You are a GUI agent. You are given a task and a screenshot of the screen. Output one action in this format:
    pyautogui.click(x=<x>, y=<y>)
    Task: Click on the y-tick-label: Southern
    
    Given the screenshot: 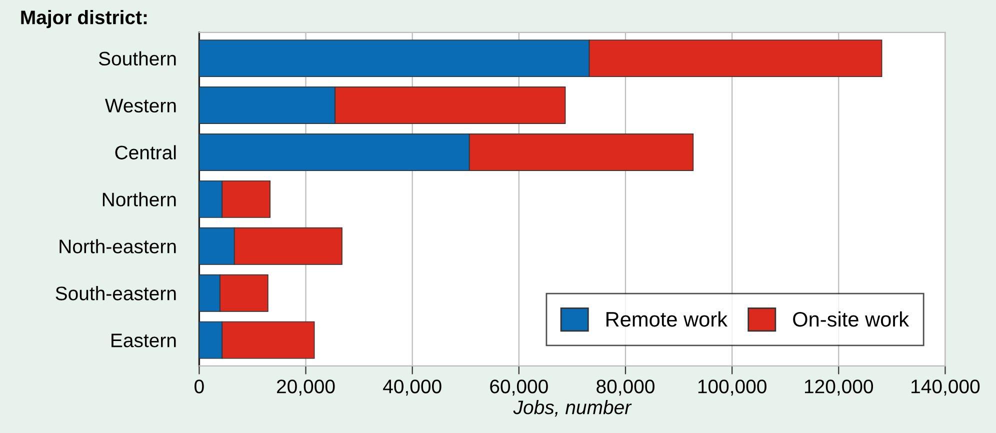 What is the action you would take?
    pyautogui.click(x=137, y=58)
    